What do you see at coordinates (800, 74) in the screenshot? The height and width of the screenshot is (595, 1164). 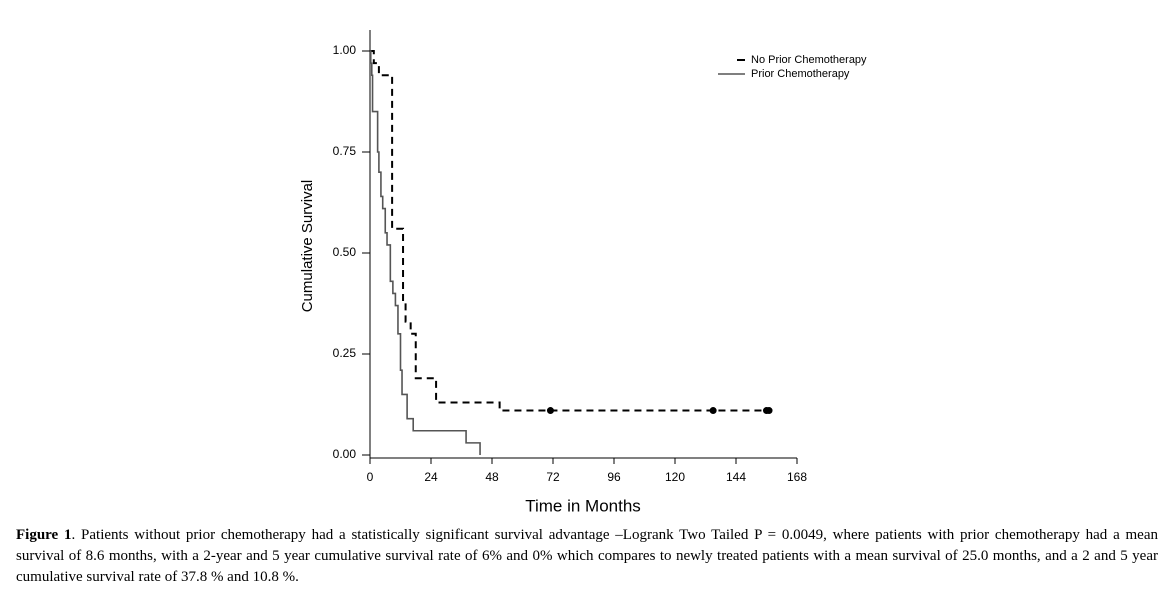 I see `legend-label: Prior Chemotherapy` at bounding box center [800, 74].